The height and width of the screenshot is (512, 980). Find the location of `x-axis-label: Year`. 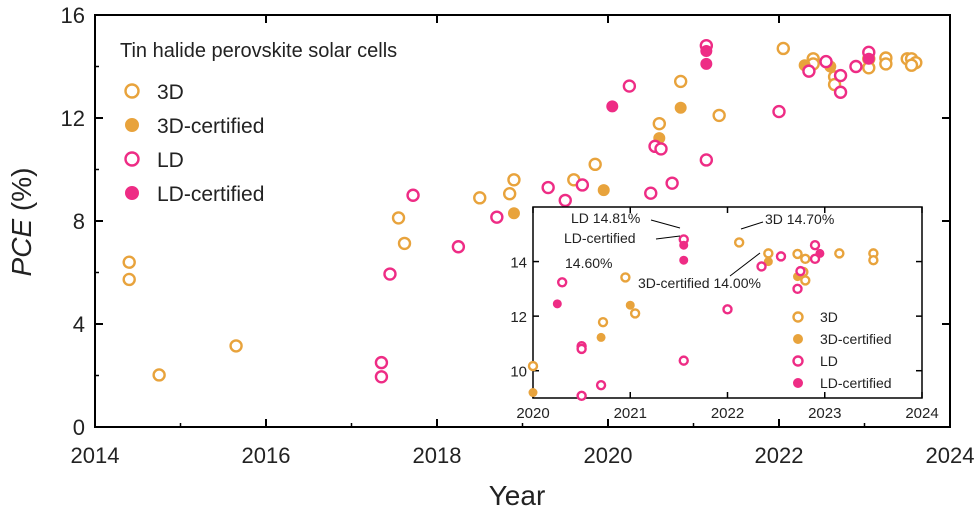

x-axis-label: Year is located at coordinates (517, 495).